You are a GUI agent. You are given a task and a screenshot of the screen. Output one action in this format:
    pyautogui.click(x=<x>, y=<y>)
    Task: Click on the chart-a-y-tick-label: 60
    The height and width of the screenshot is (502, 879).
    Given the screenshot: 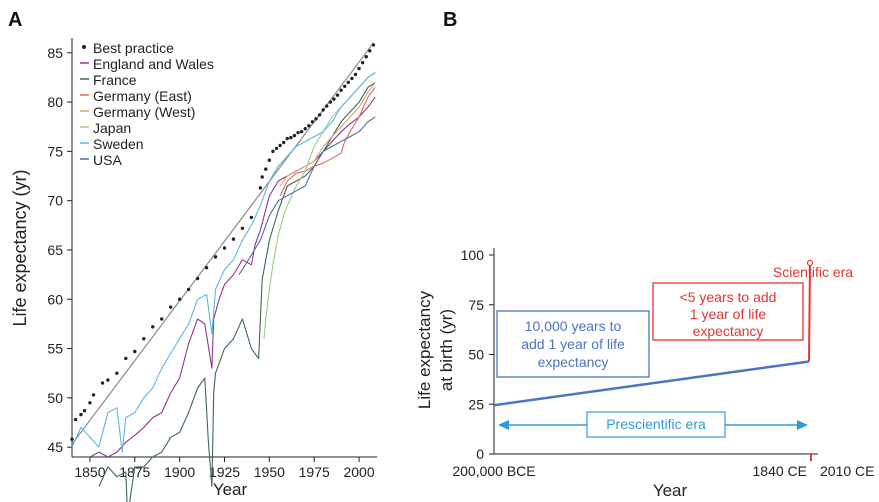 What is the action you would take?
    pyautogui.click(x=55, y=299)
    